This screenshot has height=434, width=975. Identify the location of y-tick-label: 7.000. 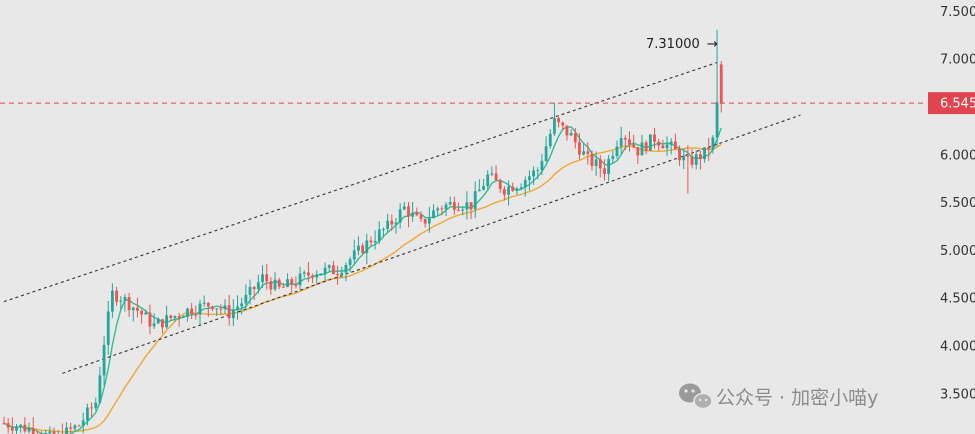
(957, 60).